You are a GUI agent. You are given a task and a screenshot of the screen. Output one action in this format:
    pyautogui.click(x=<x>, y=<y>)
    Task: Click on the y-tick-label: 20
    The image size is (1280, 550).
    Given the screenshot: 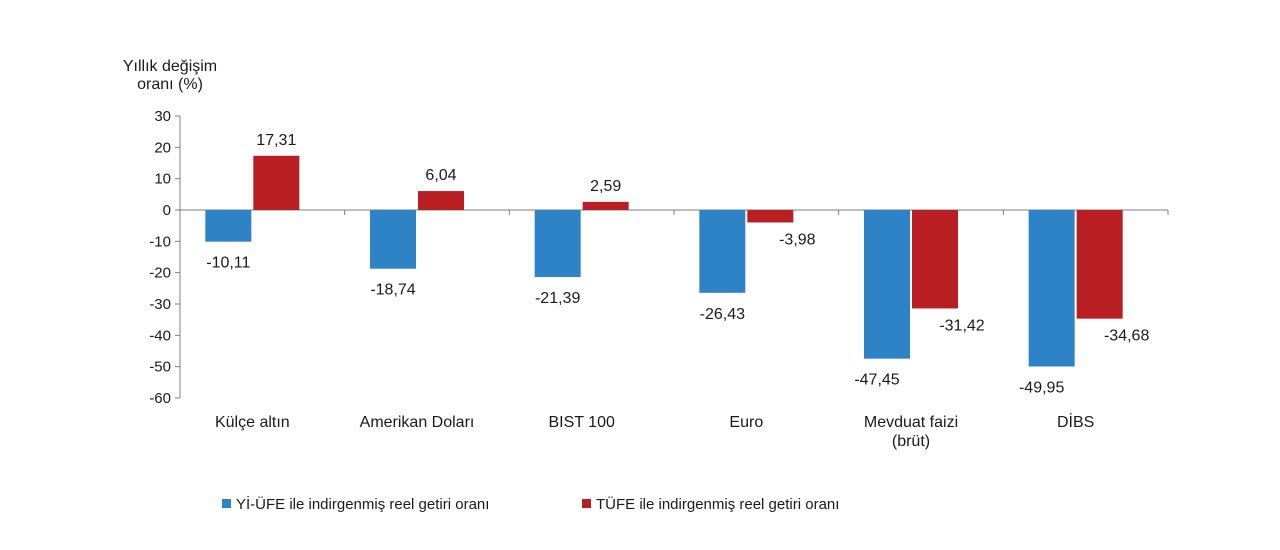 What is the action you would take?
    pyautogui.click(x=162, y=147)
    